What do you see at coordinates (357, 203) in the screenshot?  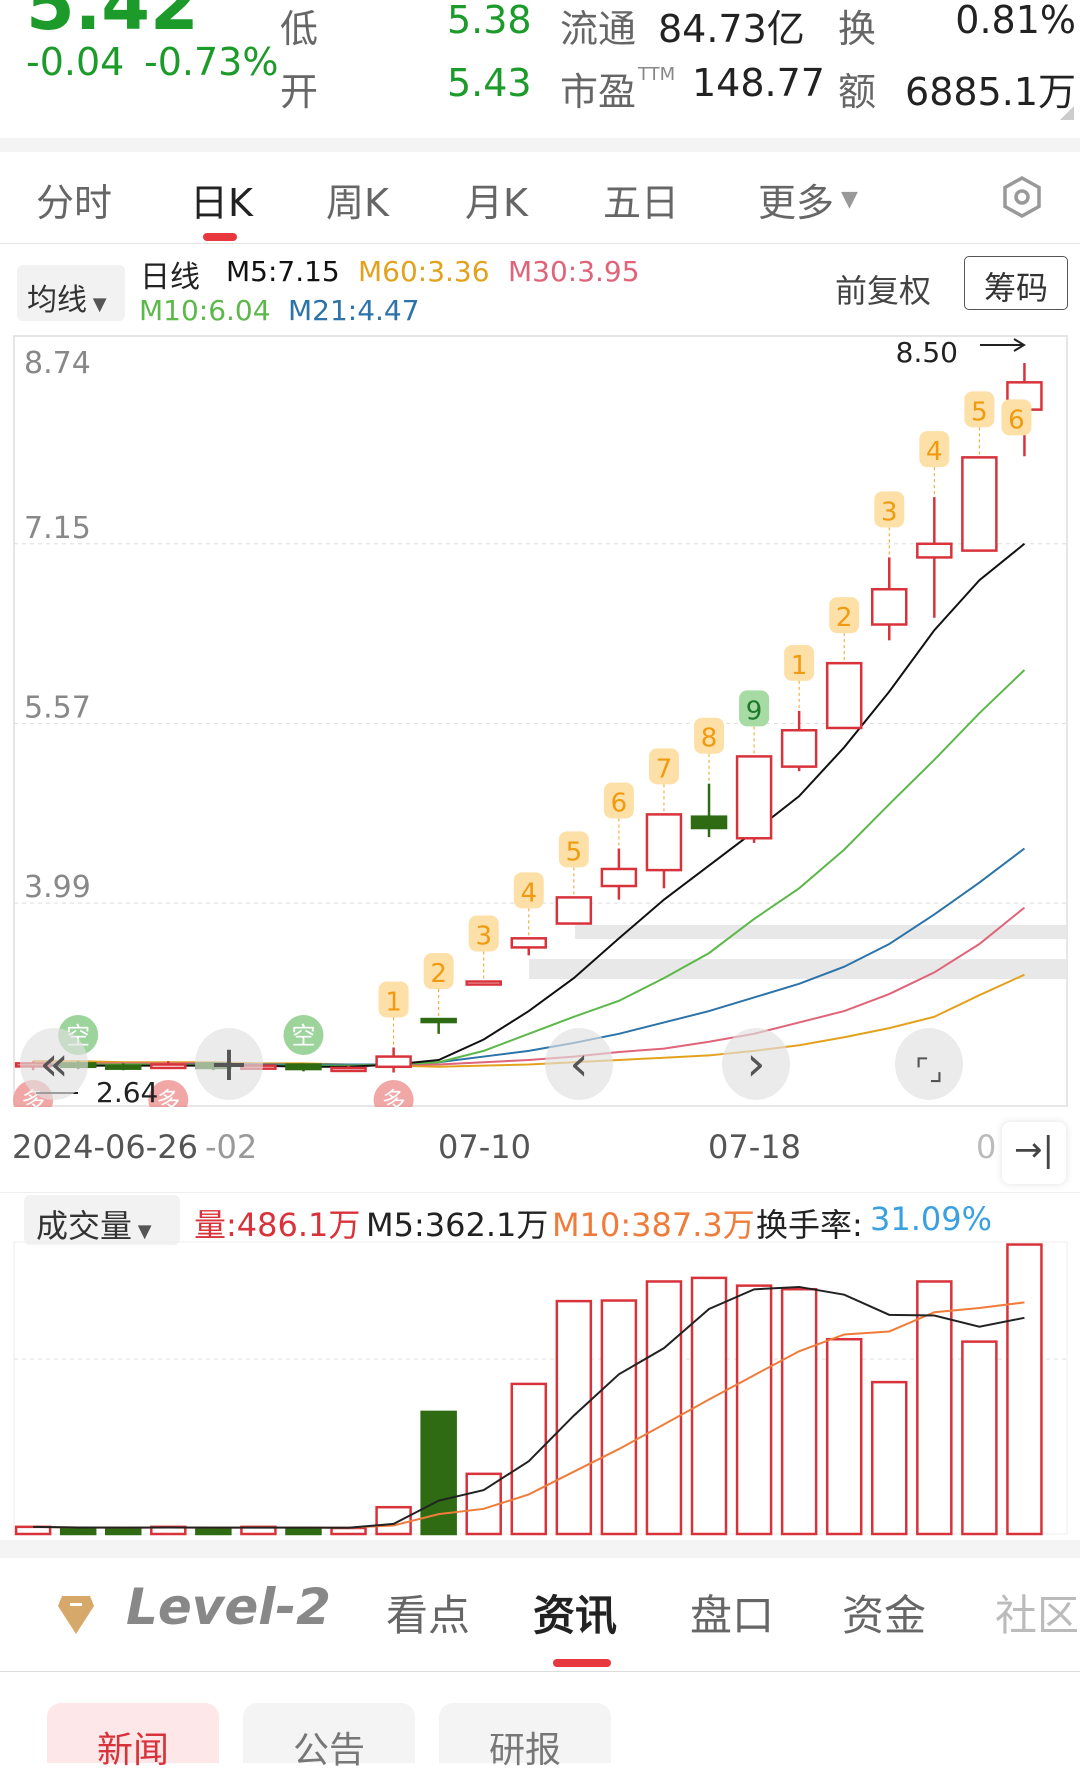 I see `tab-weekly-k: 周K` at bounding box center [357, 203].